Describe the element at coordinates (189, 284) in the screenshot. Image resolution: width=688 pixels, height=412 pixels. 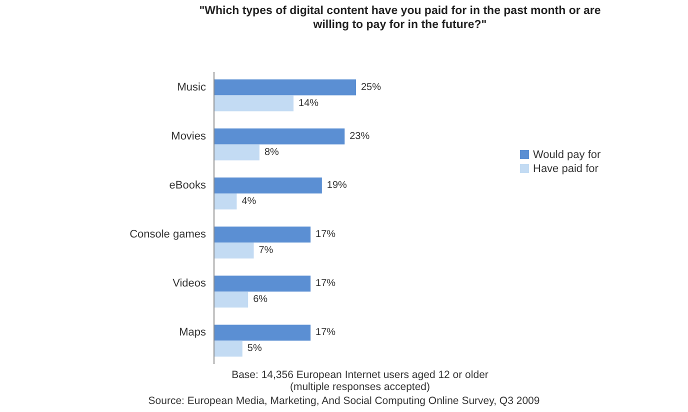
I see `y-tick-label: Videos` at that location.